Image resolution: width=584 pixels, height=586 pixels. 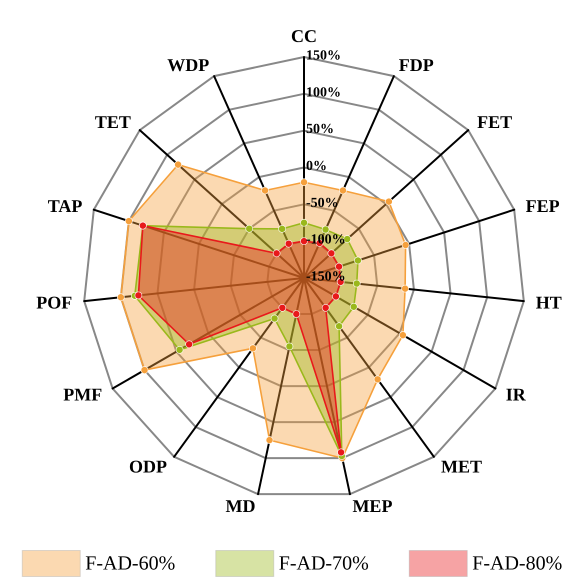 I want to click on spoke-label: MD, so click(x=241, y=506).